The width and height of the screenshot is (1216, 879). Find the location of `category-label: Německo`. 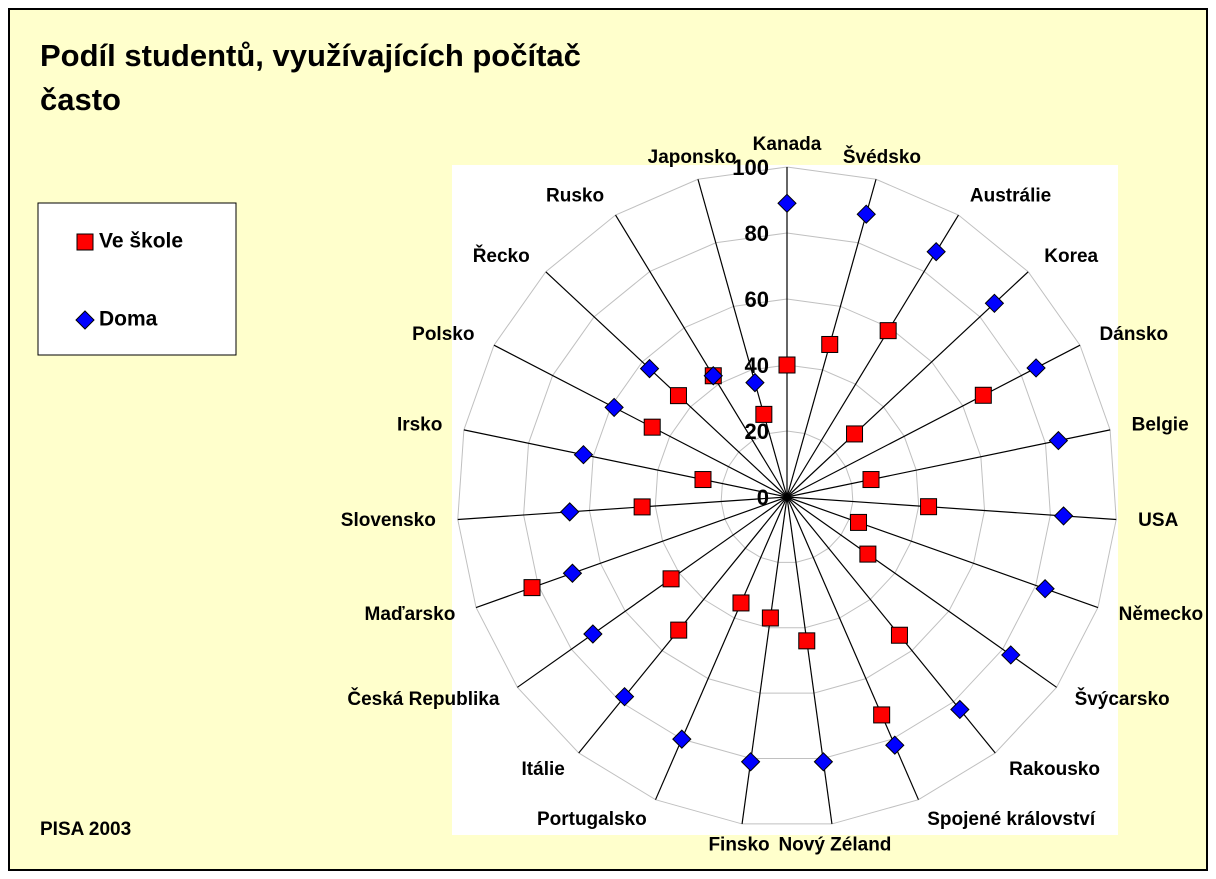

category-label: Německo is located at coordinates (1161, 614).